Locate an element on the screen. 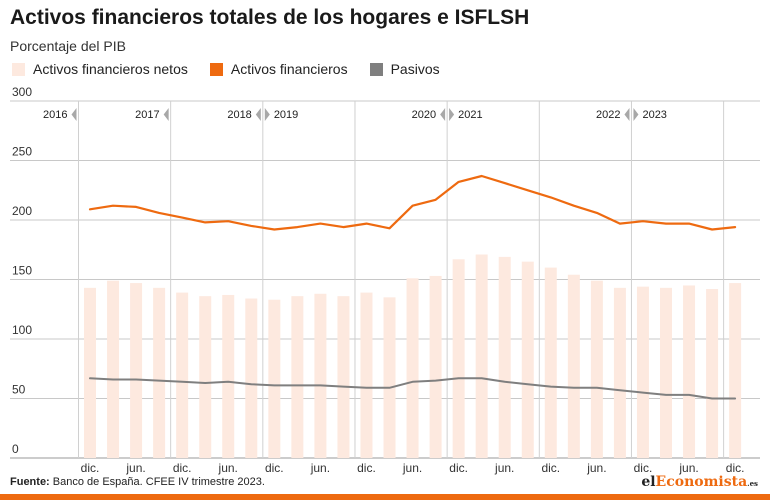 This screenshot has height=500, width=770. legend-swatch-liabilities is located at coordinates (376, 69).